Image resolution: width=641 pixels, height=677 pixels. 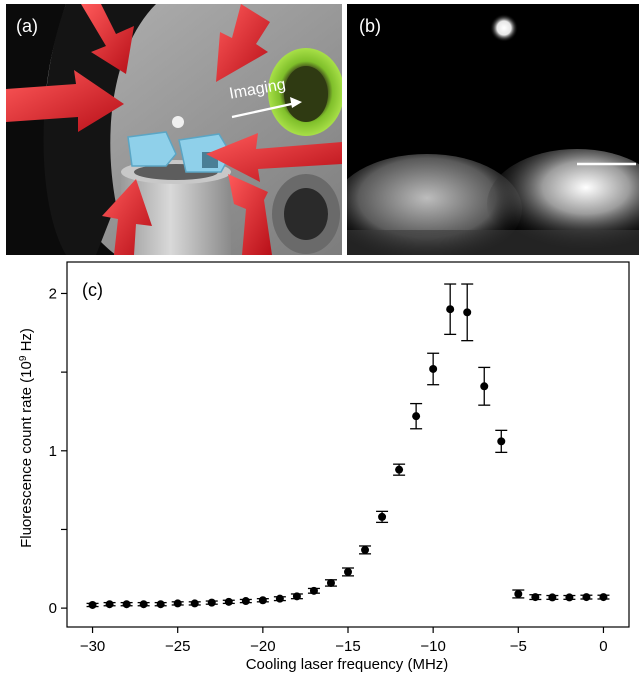 I want to click on x-tick-label: −30, so click(x=92, y=646).